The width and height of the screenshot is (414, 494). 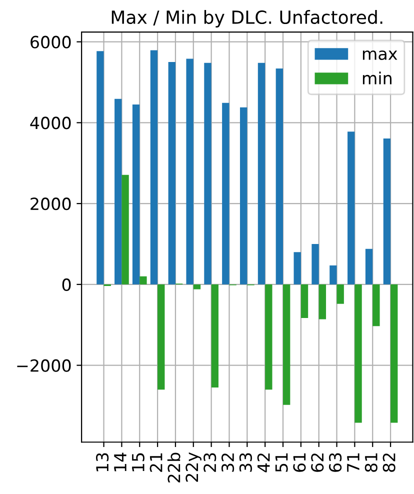 I want to click on y-tick-label: 0, so click(x=66, y=284).